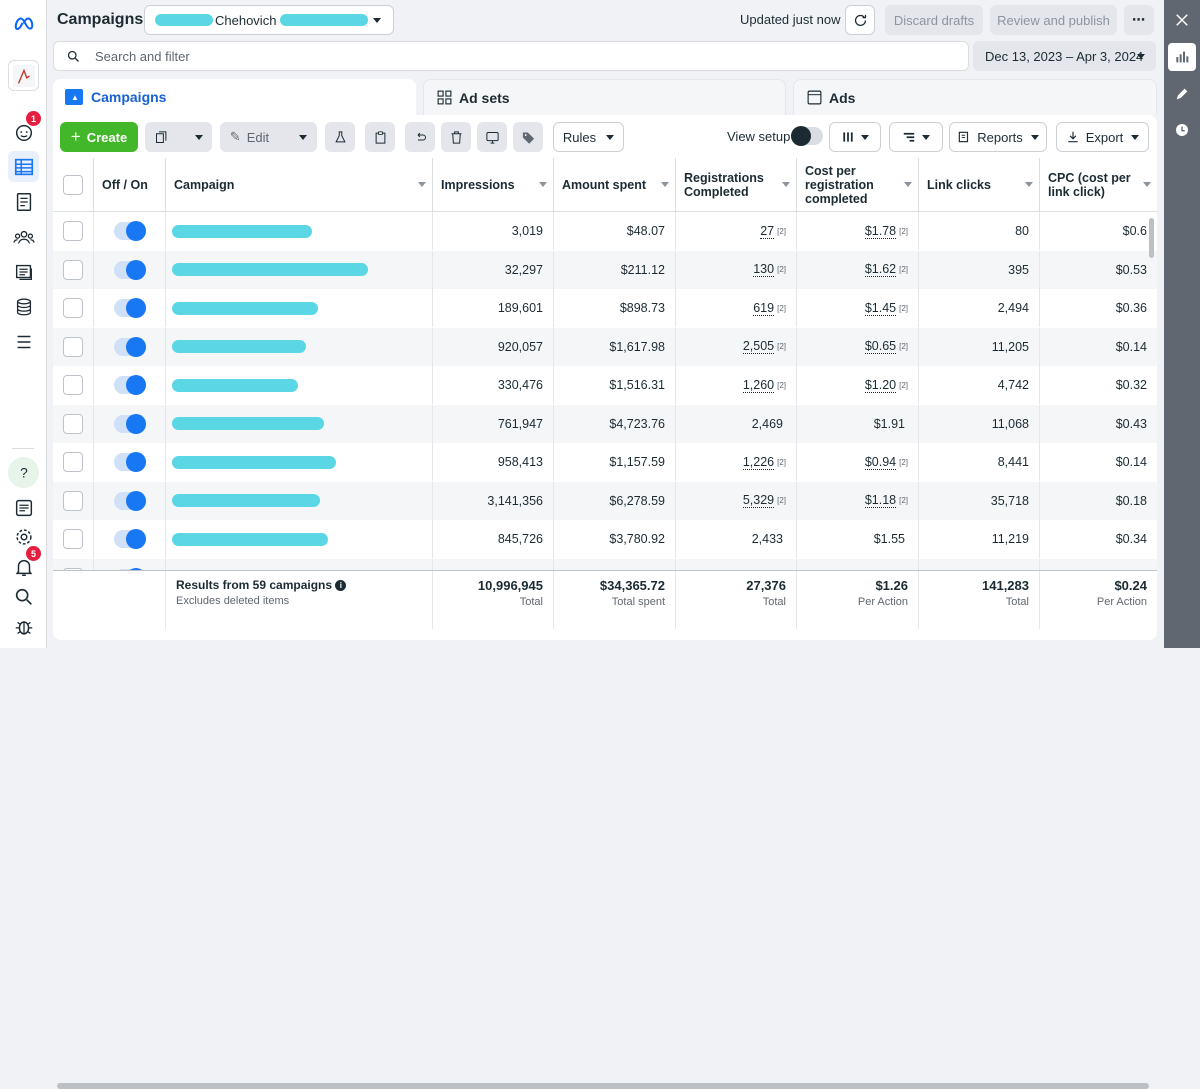 The image size is (1200, 1089). I want to click on tab-ads: Ads, so click(975, 97).